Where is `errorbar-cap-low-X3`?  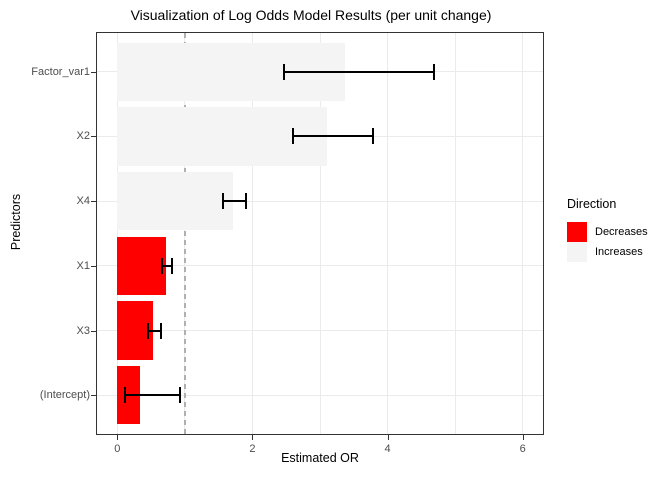 errorbar-cap-low-X3 is located at coordinates (147, 330).